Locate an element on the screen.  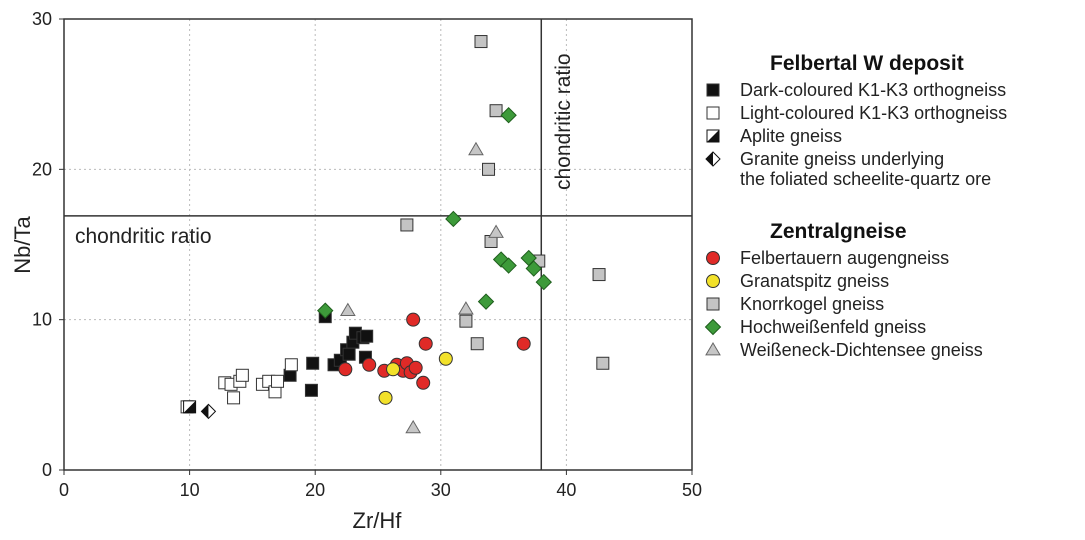
y-tick-label: 10 is located at coordinates (42, 320).